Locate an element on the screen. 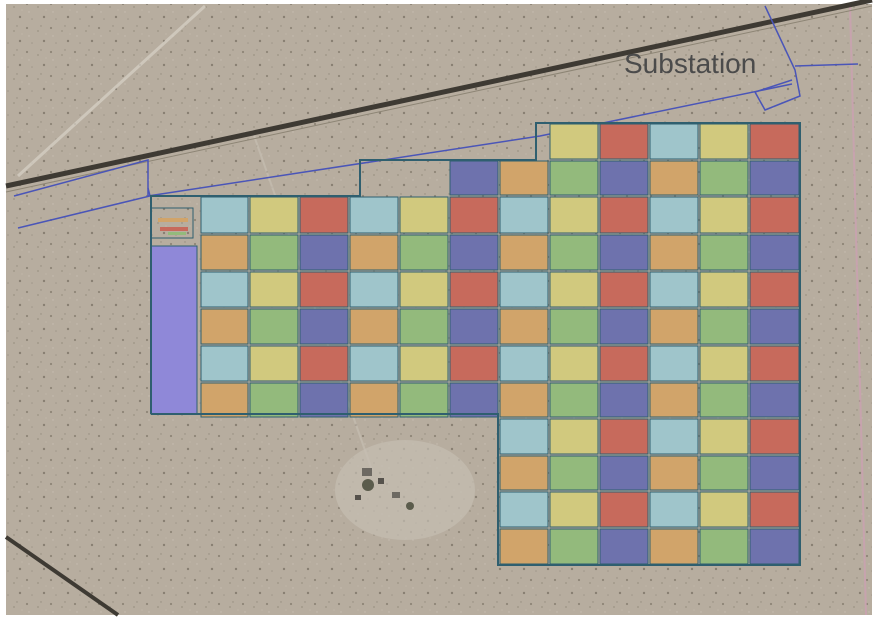 This screenshot has height=620, width=877. boundary-north is located at coordinates (470, 140).